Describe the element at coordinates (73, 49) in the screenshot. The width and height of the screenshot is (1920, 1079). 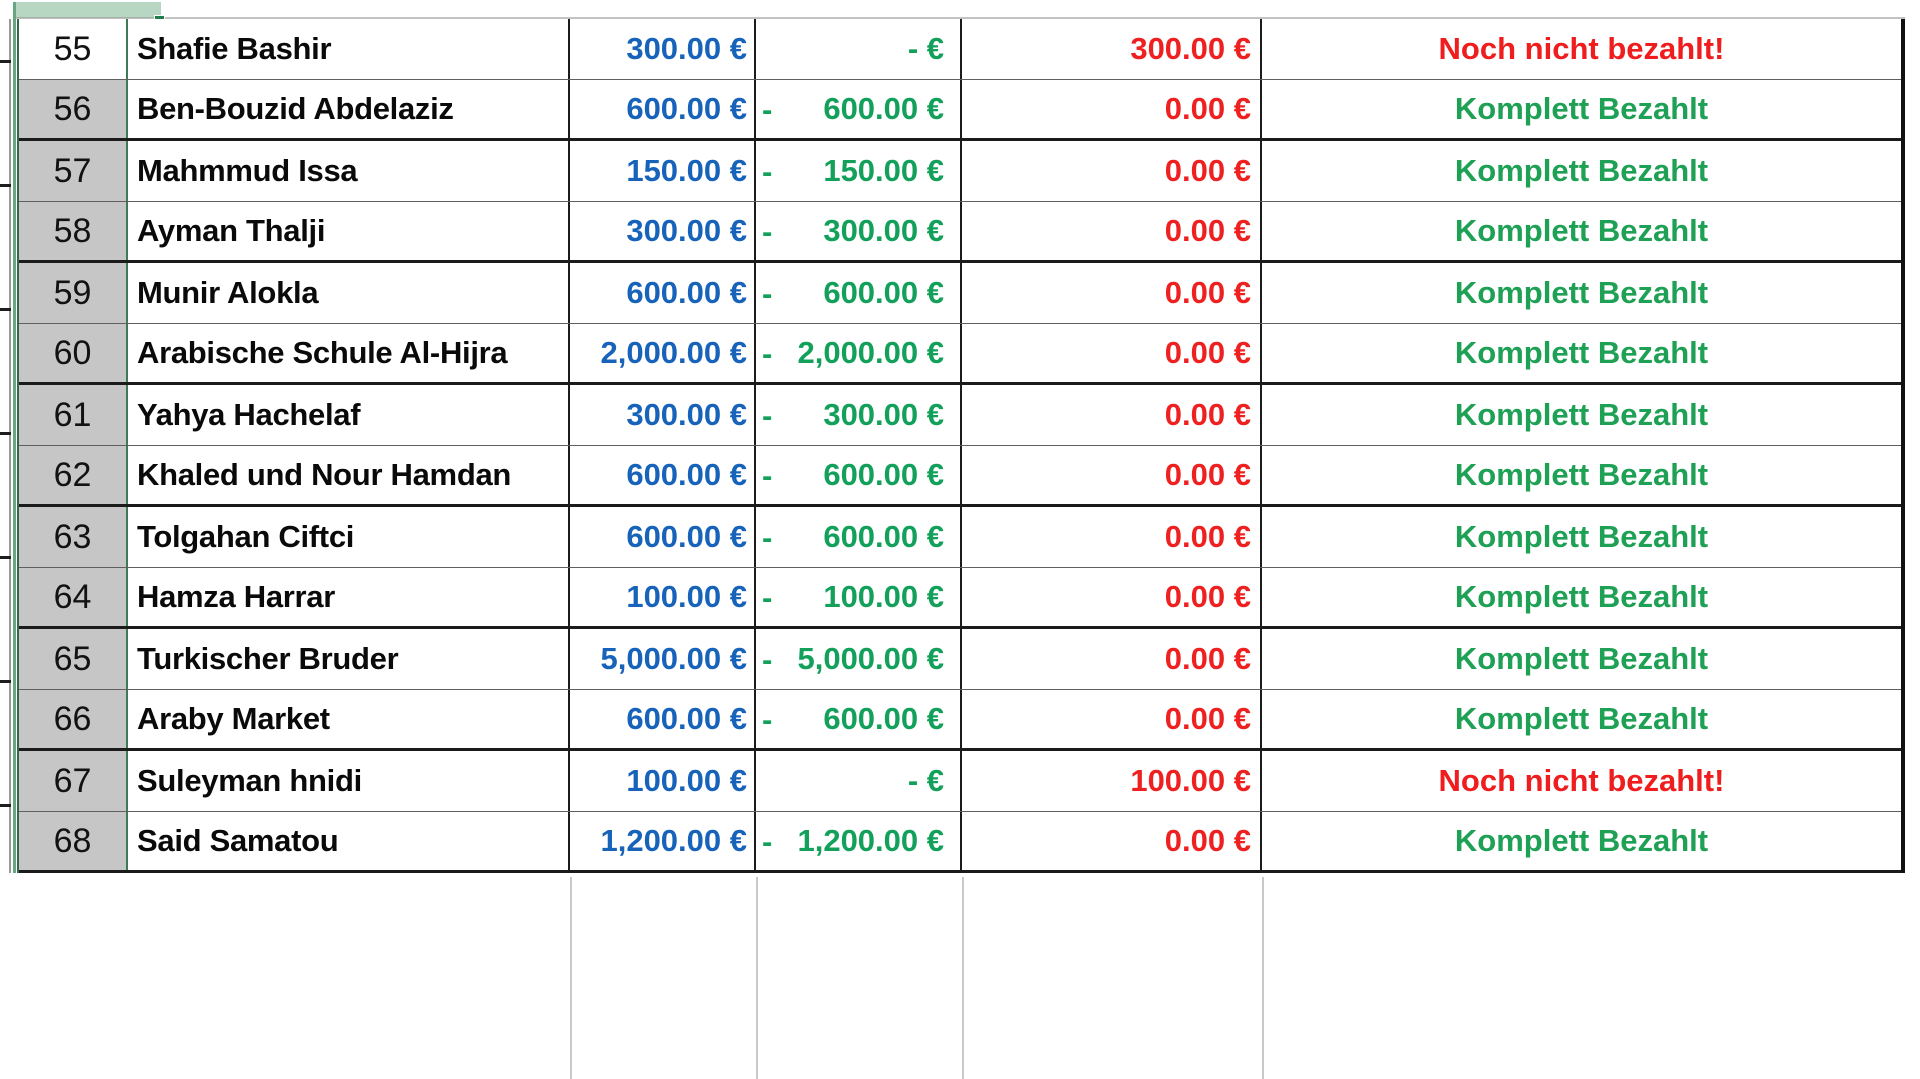
I see `row-header-number: 55` at that location.